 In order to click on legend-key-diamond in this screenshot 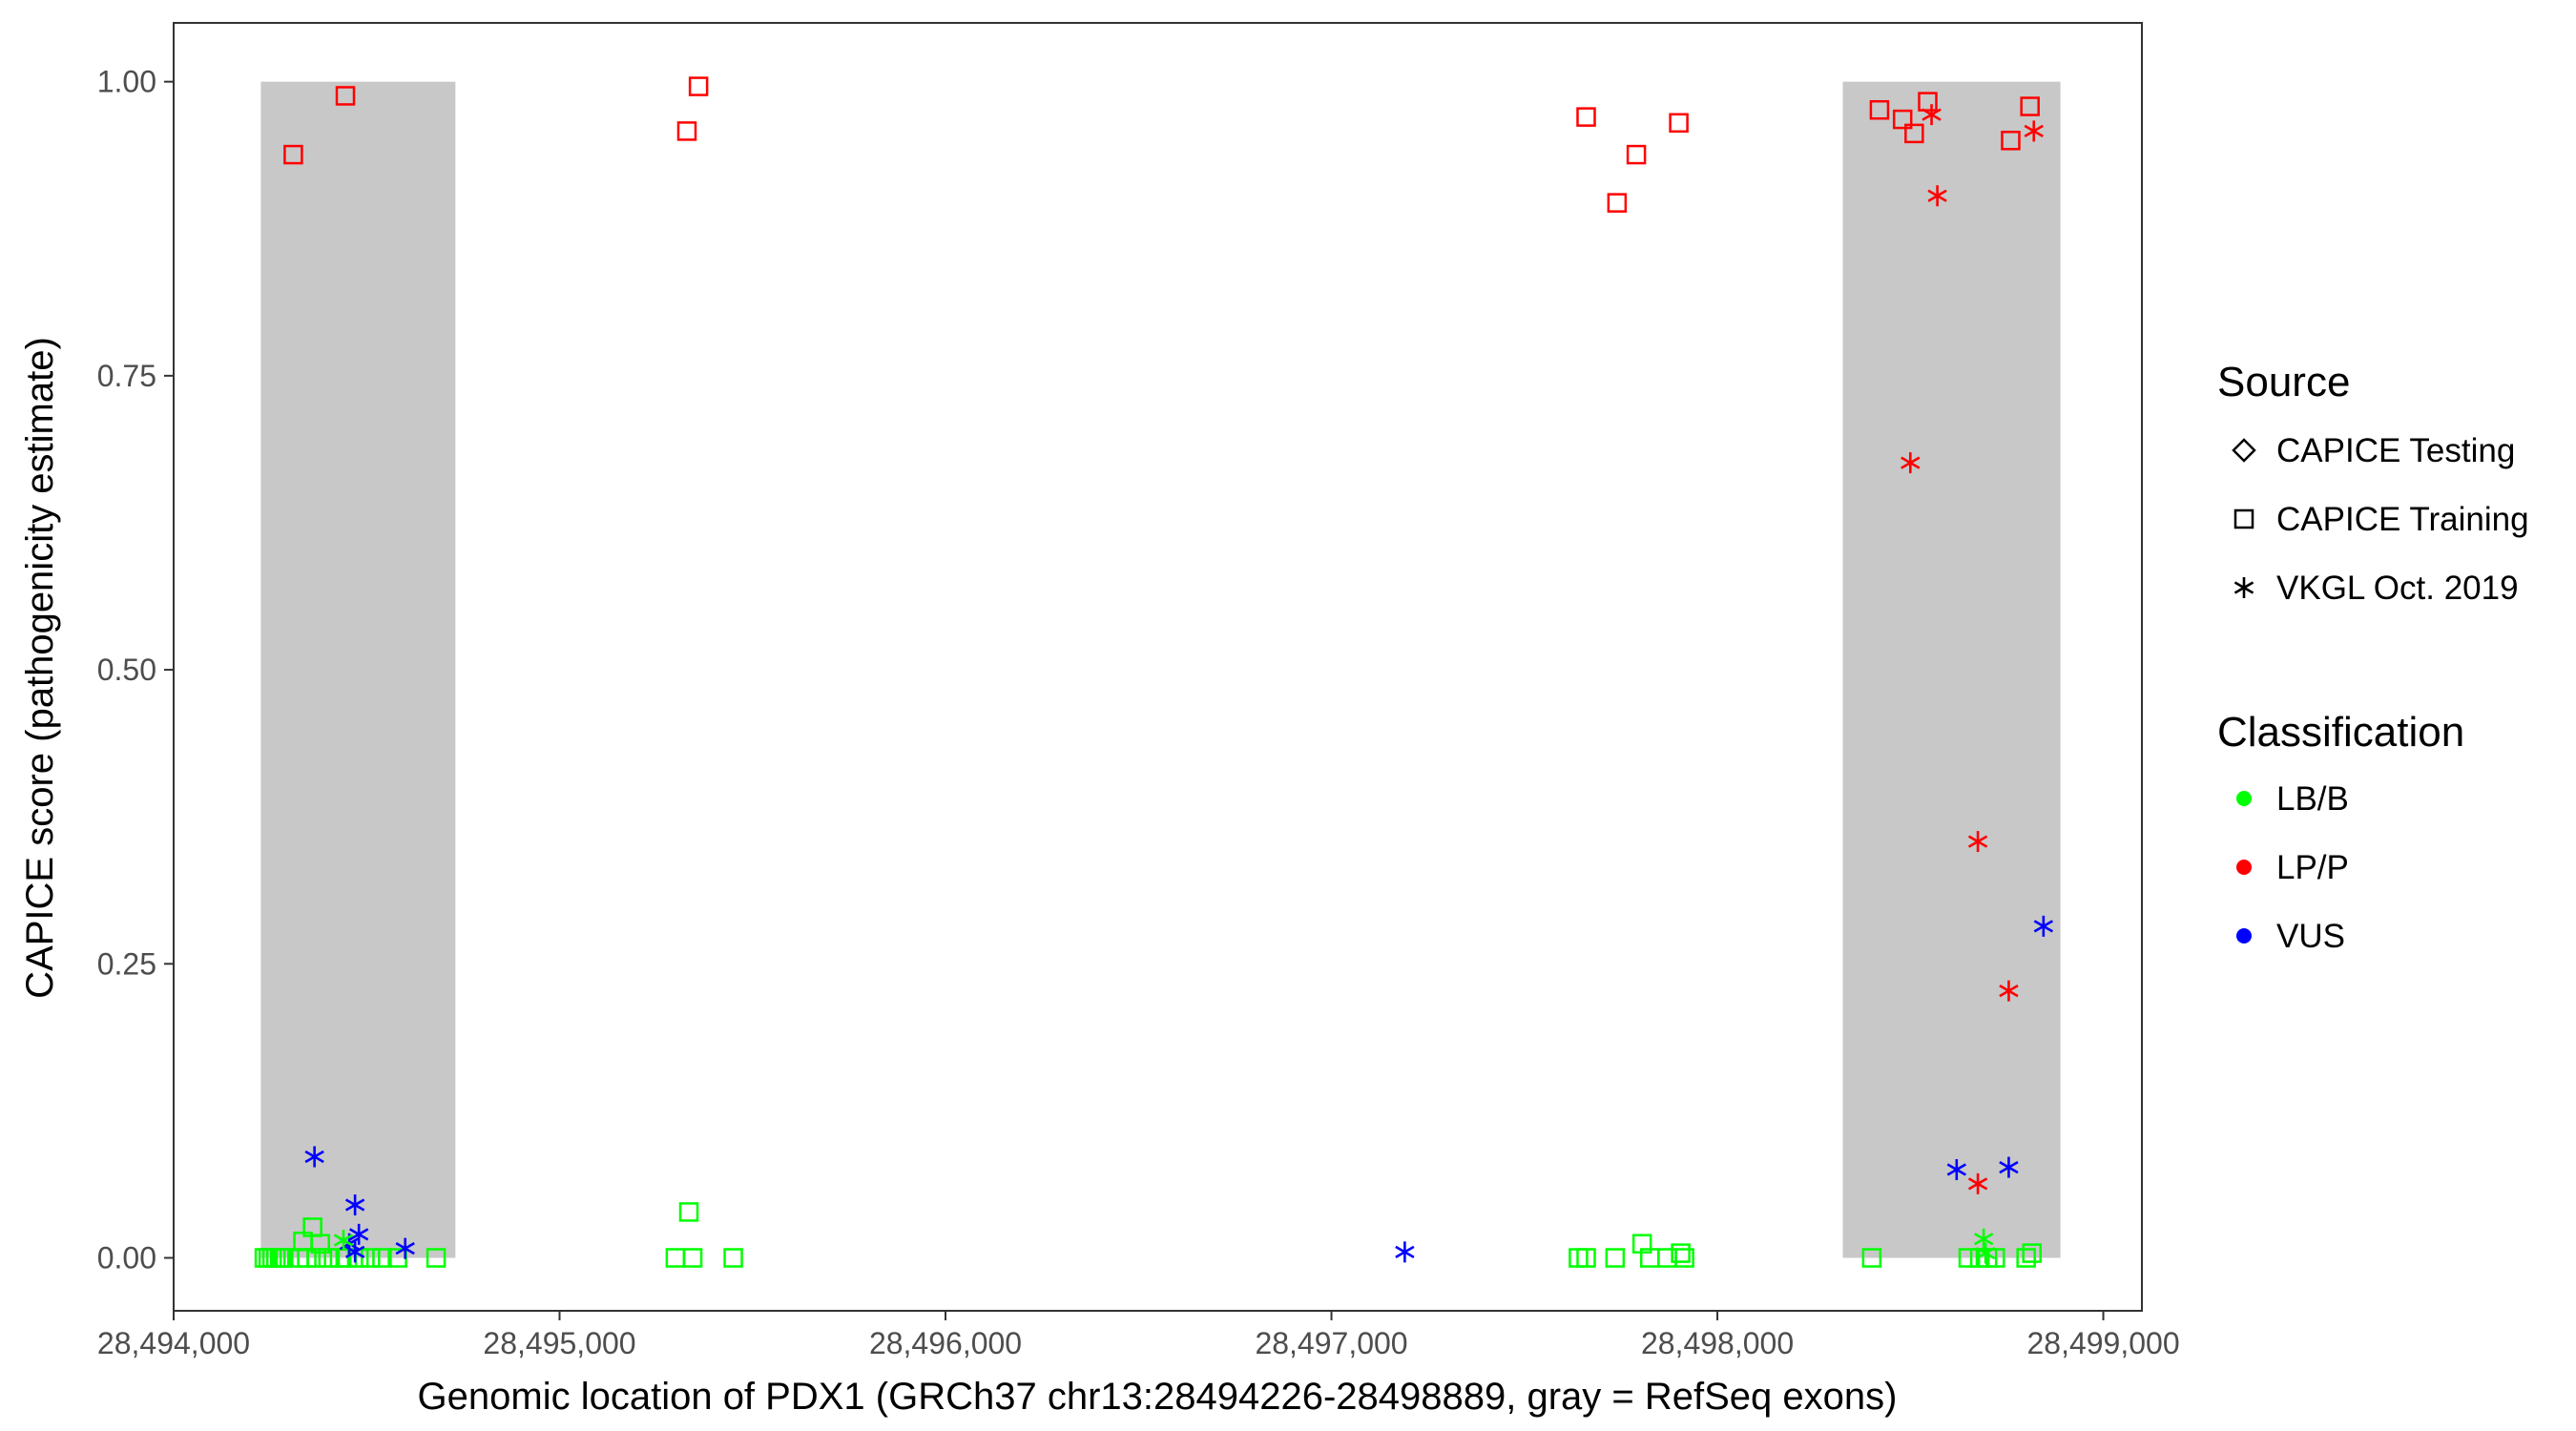, I will do `click(2244, 450)`.